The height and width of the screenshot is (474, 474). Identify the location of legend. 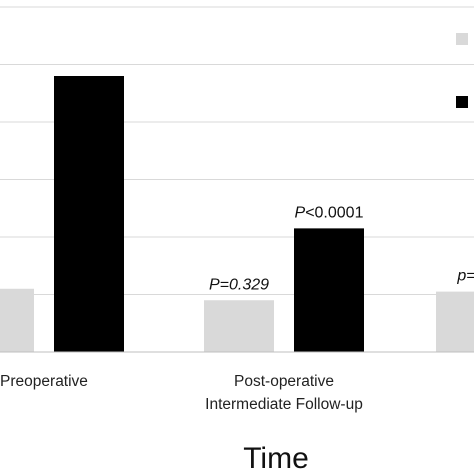
(462, 70).